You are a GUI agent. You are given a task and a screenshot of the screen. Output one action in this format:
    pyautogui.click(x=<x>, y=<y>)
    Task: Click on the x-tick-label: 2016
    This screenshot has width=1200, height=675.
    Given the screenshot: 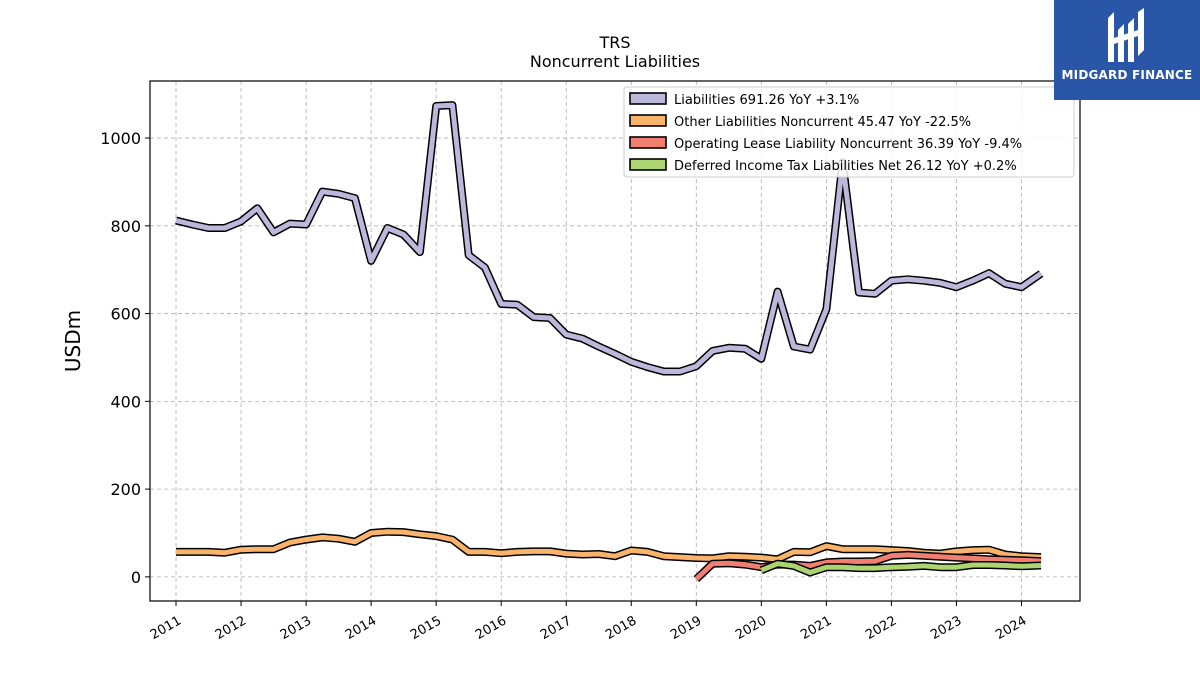 What is the action you would take?
    pyautogui.click(x=491, y=628)
    